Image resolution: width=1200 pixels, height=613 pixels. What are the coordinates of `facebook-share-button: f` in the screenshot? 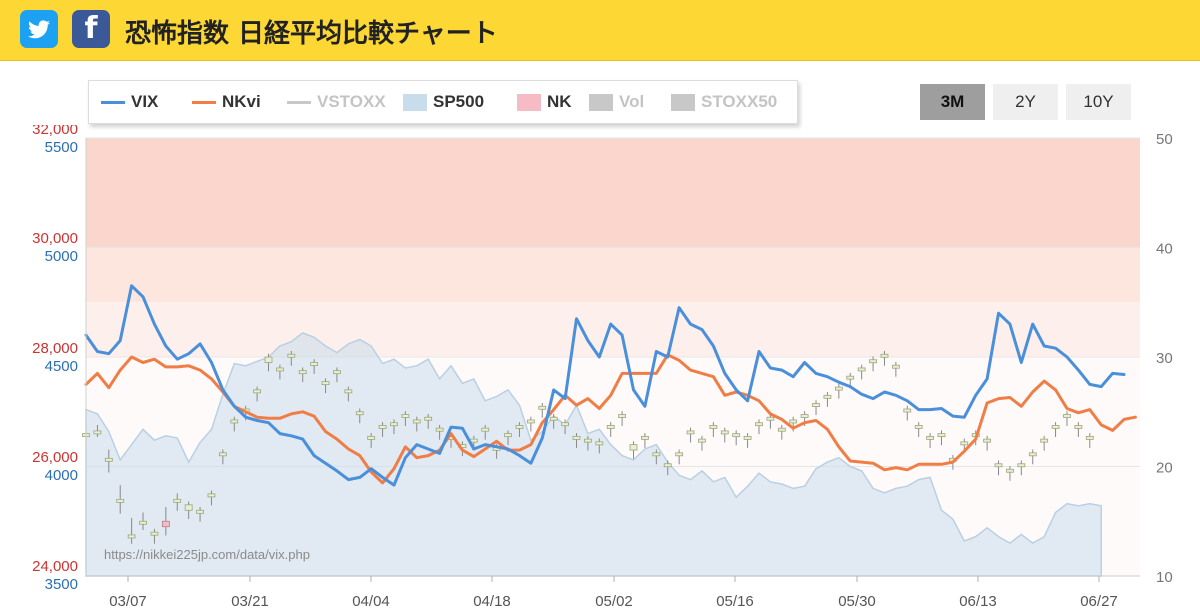 It's located at (91, 29).